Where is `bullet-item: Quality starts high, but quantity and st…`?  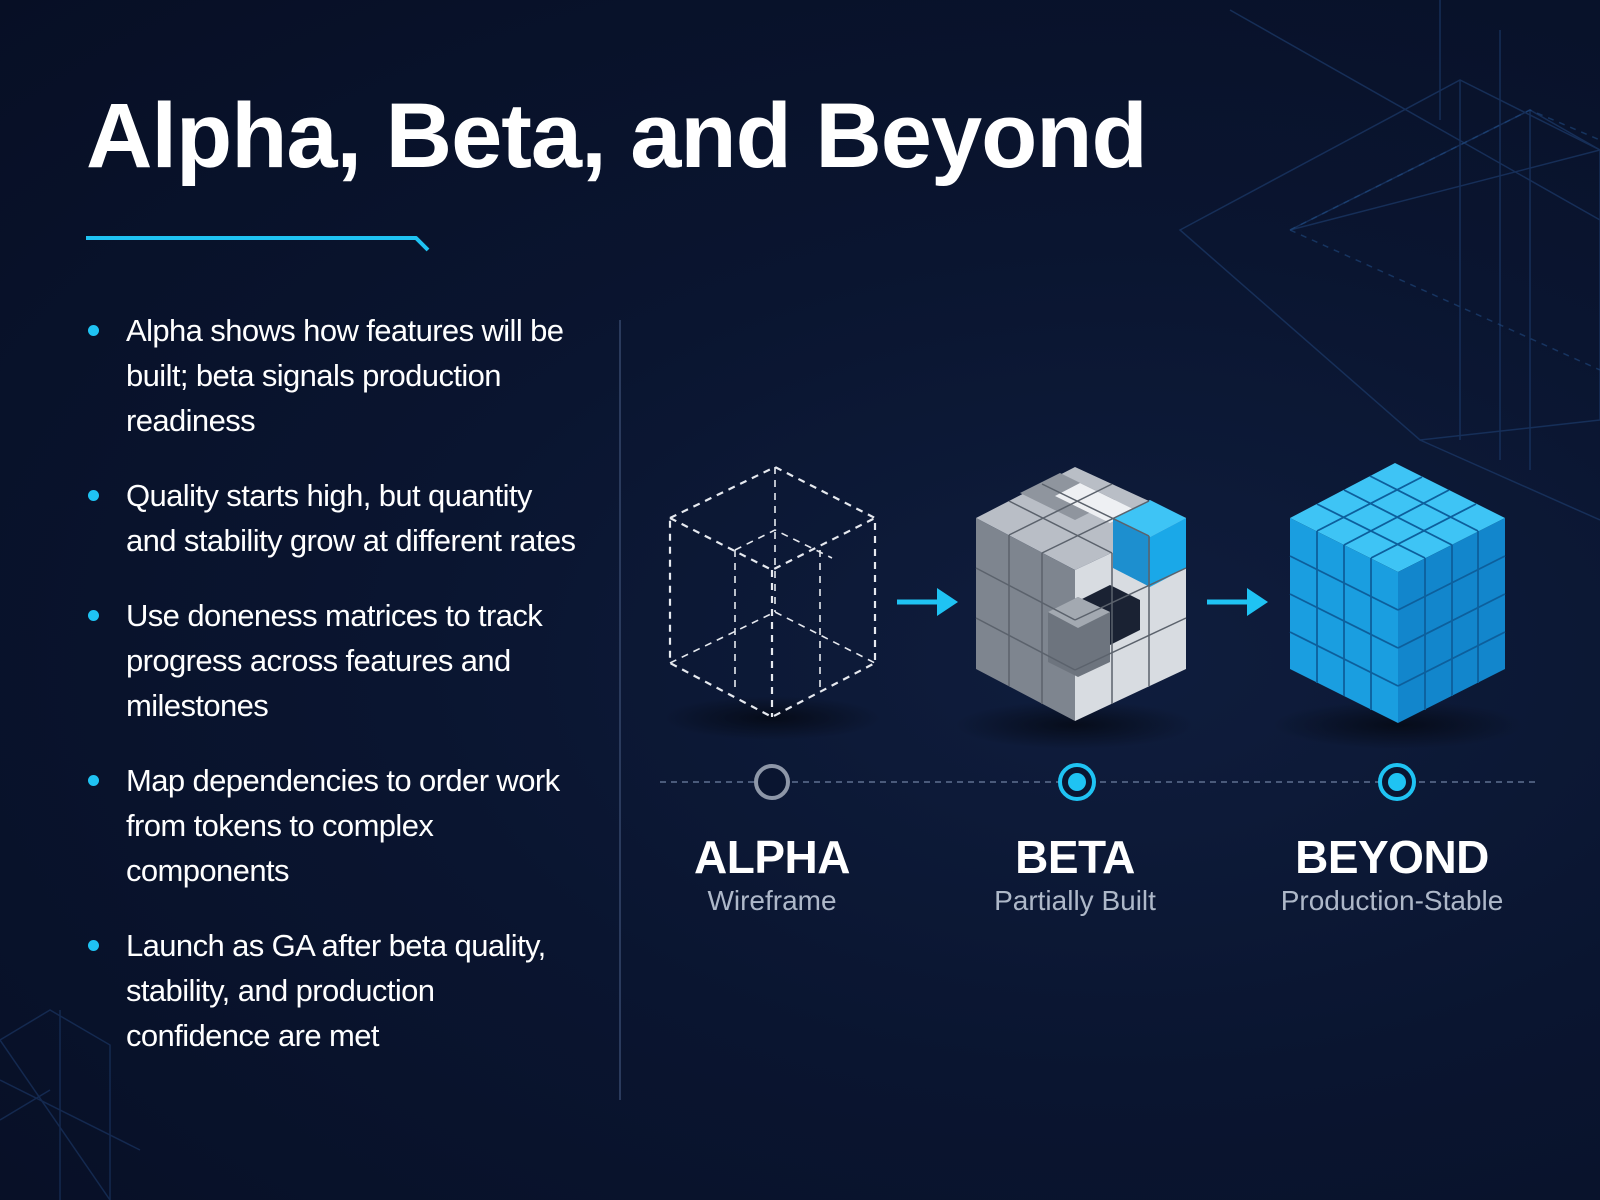 bullet-item: Quality starts high, but quantity and st… is located at coordinates (336, 518).